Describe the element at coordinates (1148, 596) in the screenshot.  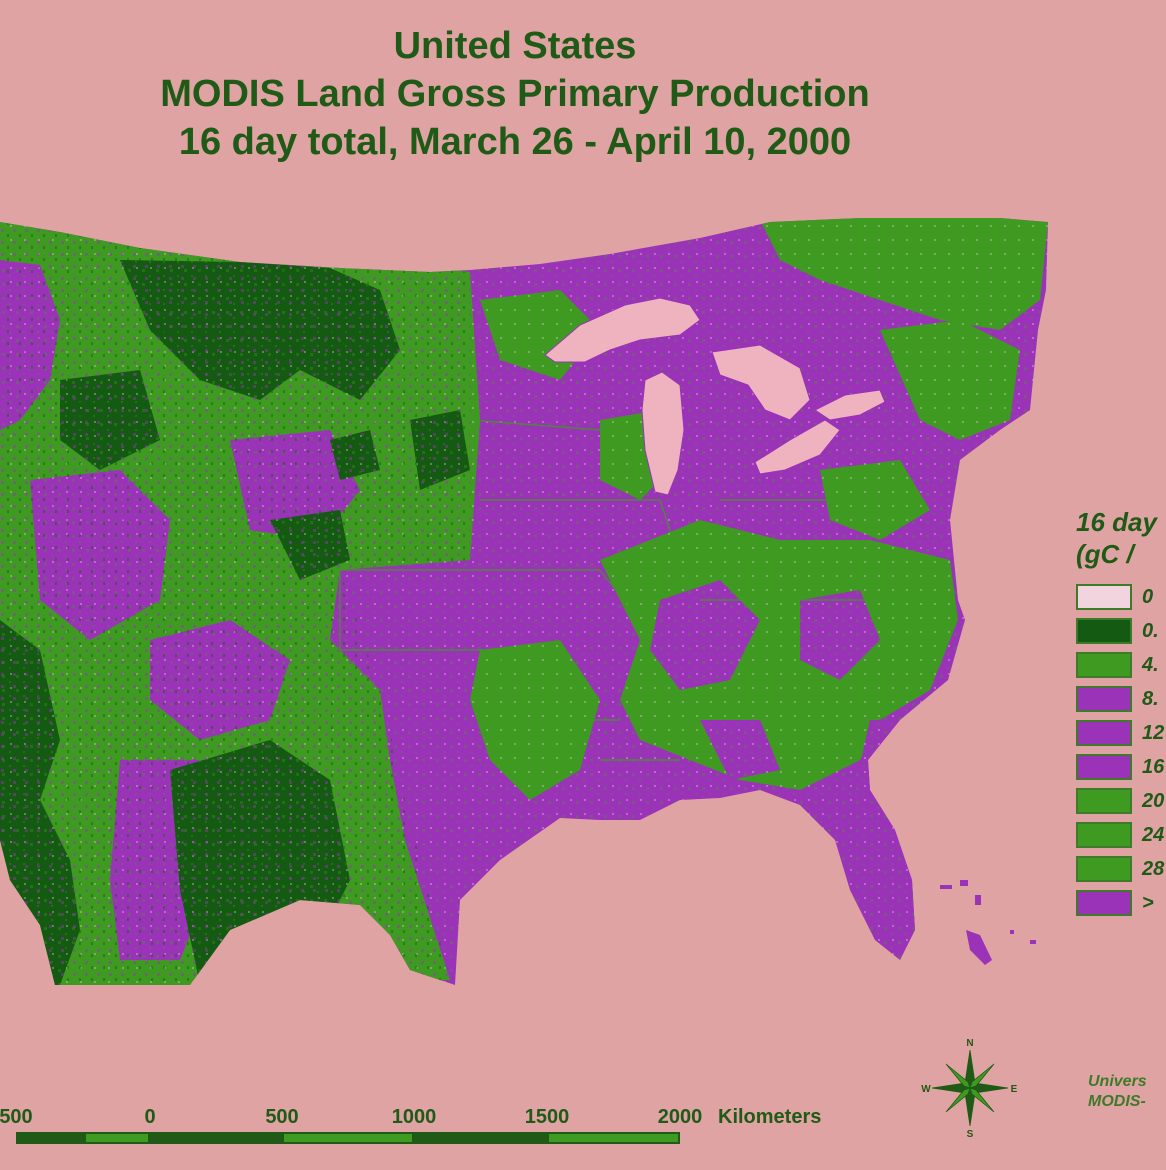
I see `legend-label: 0` at that location.